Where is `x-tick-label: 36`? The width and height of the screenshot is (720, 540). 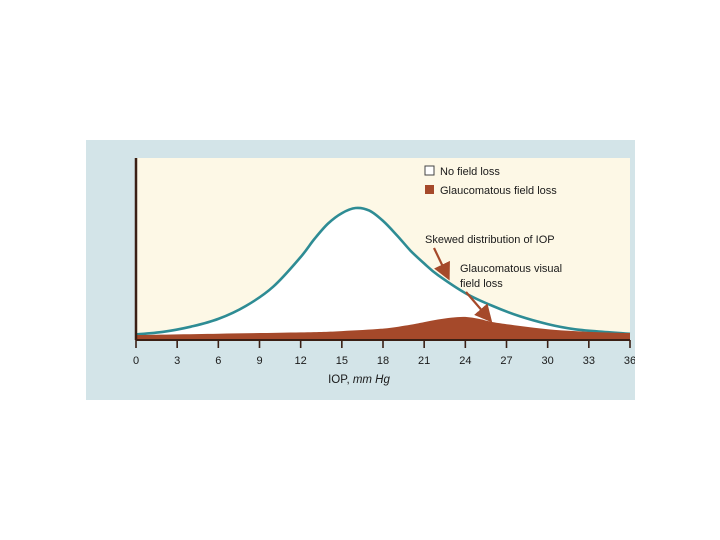 x-tick-label: 36 is located at coordinates (629, 361).